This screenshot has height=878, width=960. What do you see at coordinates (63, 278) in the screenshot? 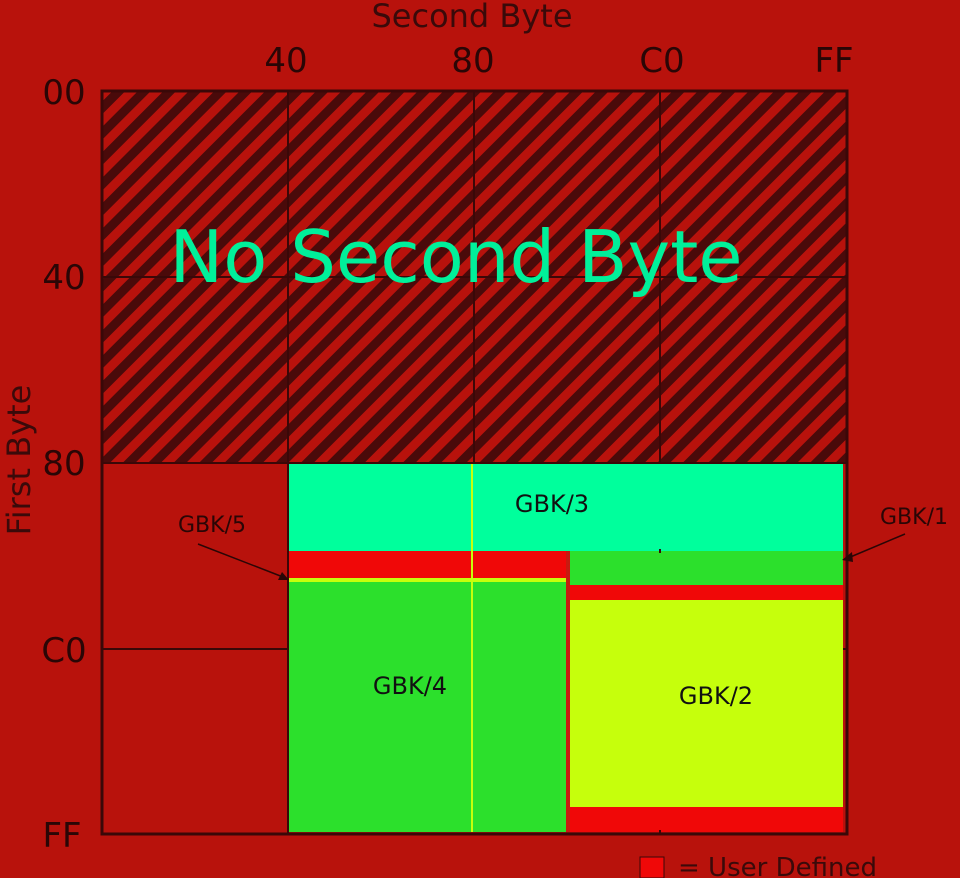
I see `y-tick-40: 40` at bounding box center [63, 278].